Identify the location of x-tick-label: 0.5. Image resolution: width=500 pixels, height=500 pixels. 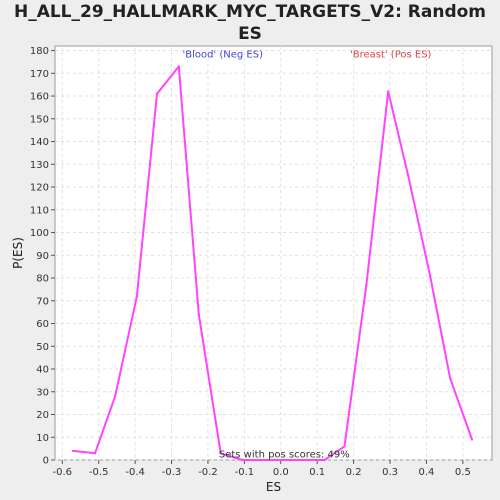
(463, 472).